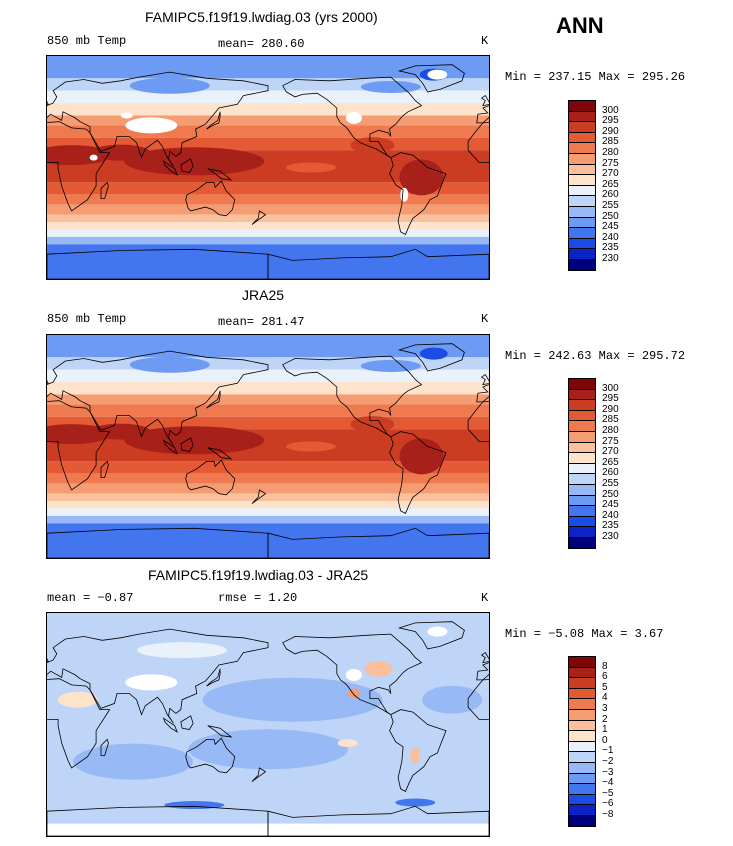 This screenshot has height=846, width=733. Describe the element at coordinates (415, 755) in the screenshot. I see `diff-pos-south-america` at that location.